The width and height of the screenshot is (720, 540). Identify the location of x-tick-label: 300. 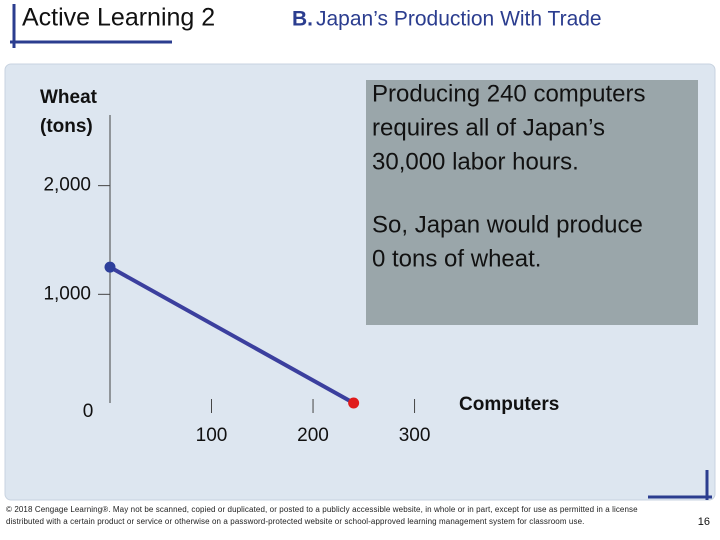
(415, 435).